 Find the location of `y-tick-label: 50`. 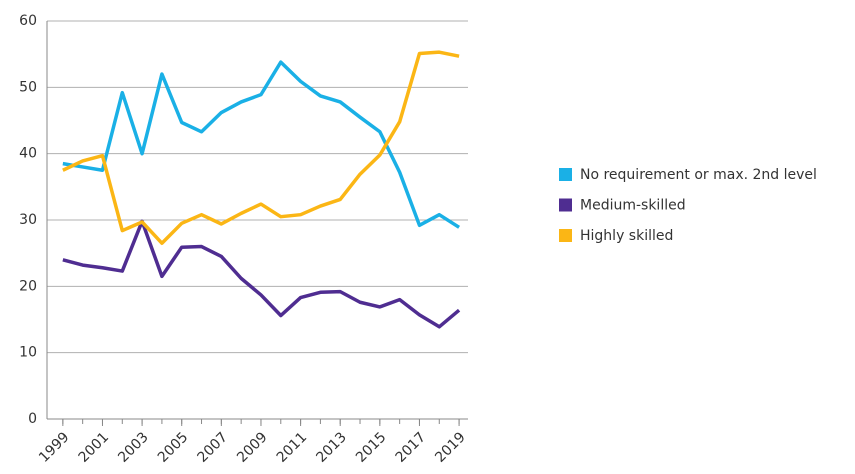

y-tick-label: 50 is located at coordinates (28, 87).